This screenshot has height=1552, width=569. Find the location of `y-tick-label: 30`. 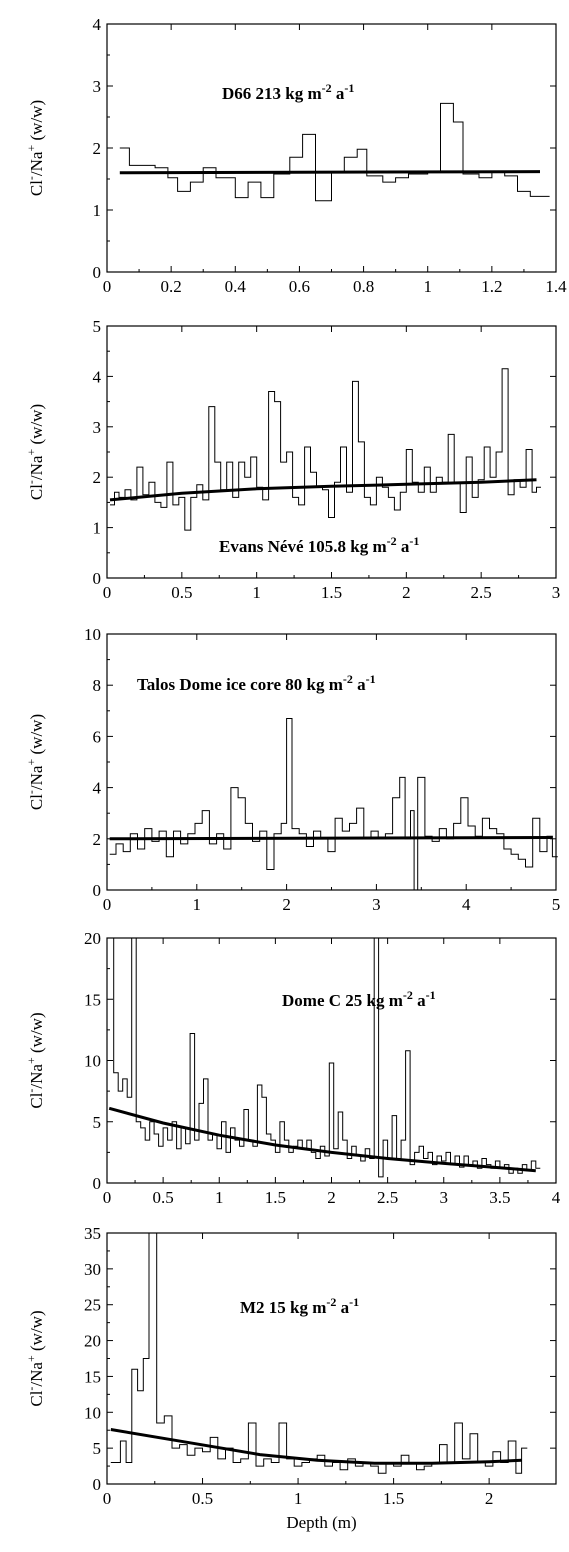

y-tick-label: 30 is located at coordinates (92, 1269).